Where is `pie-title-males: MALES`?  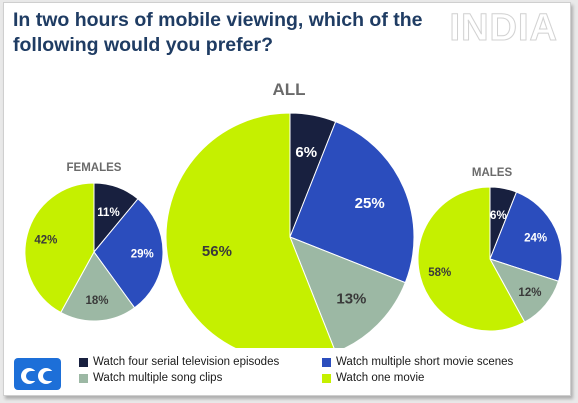 pie-title-males: MALES is located at coordinates (492, 173).